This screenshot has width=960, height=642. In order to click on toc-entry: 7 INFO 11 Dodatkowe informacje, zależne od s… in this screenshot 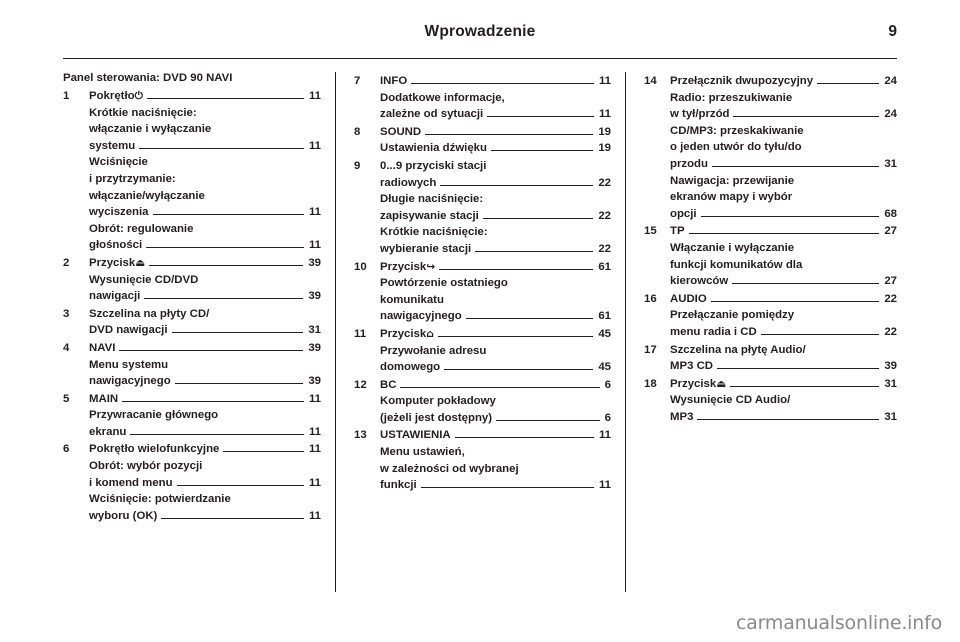, I will do `click(482, 98)`.